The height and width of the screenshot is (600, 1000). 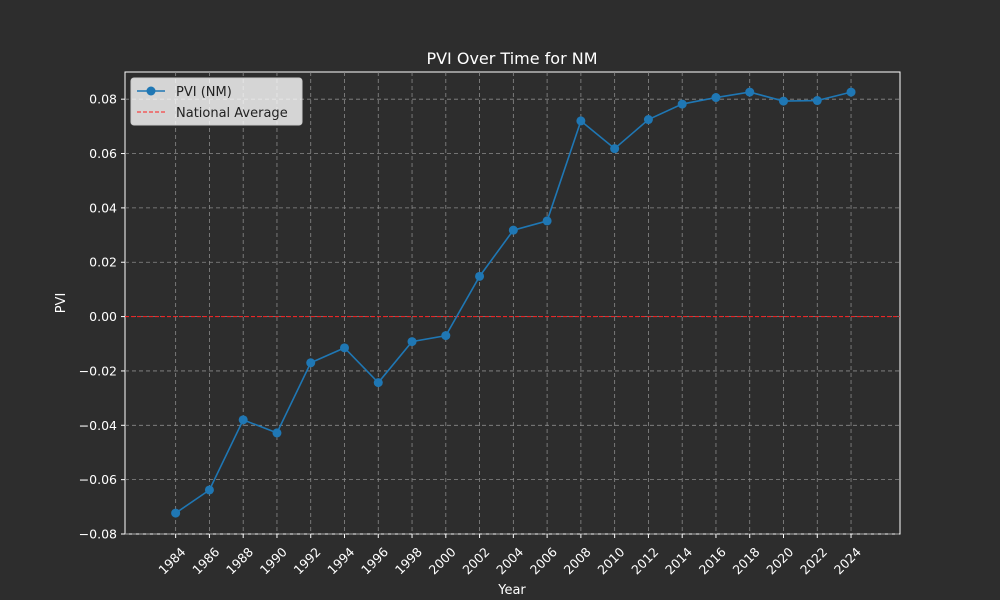 What do you see at coordinates (205, 560) in the screenshot?
I see `x-tick-label: 1986` at bounding box center [205, 560].